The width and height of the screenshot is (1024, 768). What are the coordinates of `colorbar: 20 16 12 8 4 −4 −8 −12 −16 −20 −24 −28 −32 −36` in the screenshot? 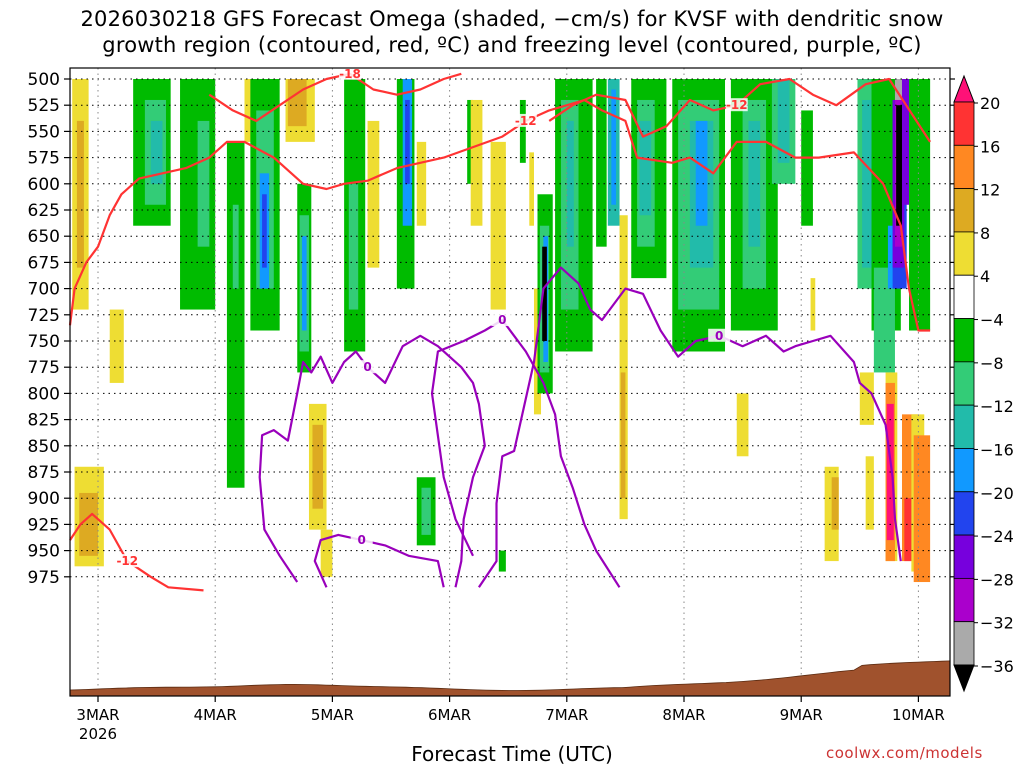 It's located at (983, 383).